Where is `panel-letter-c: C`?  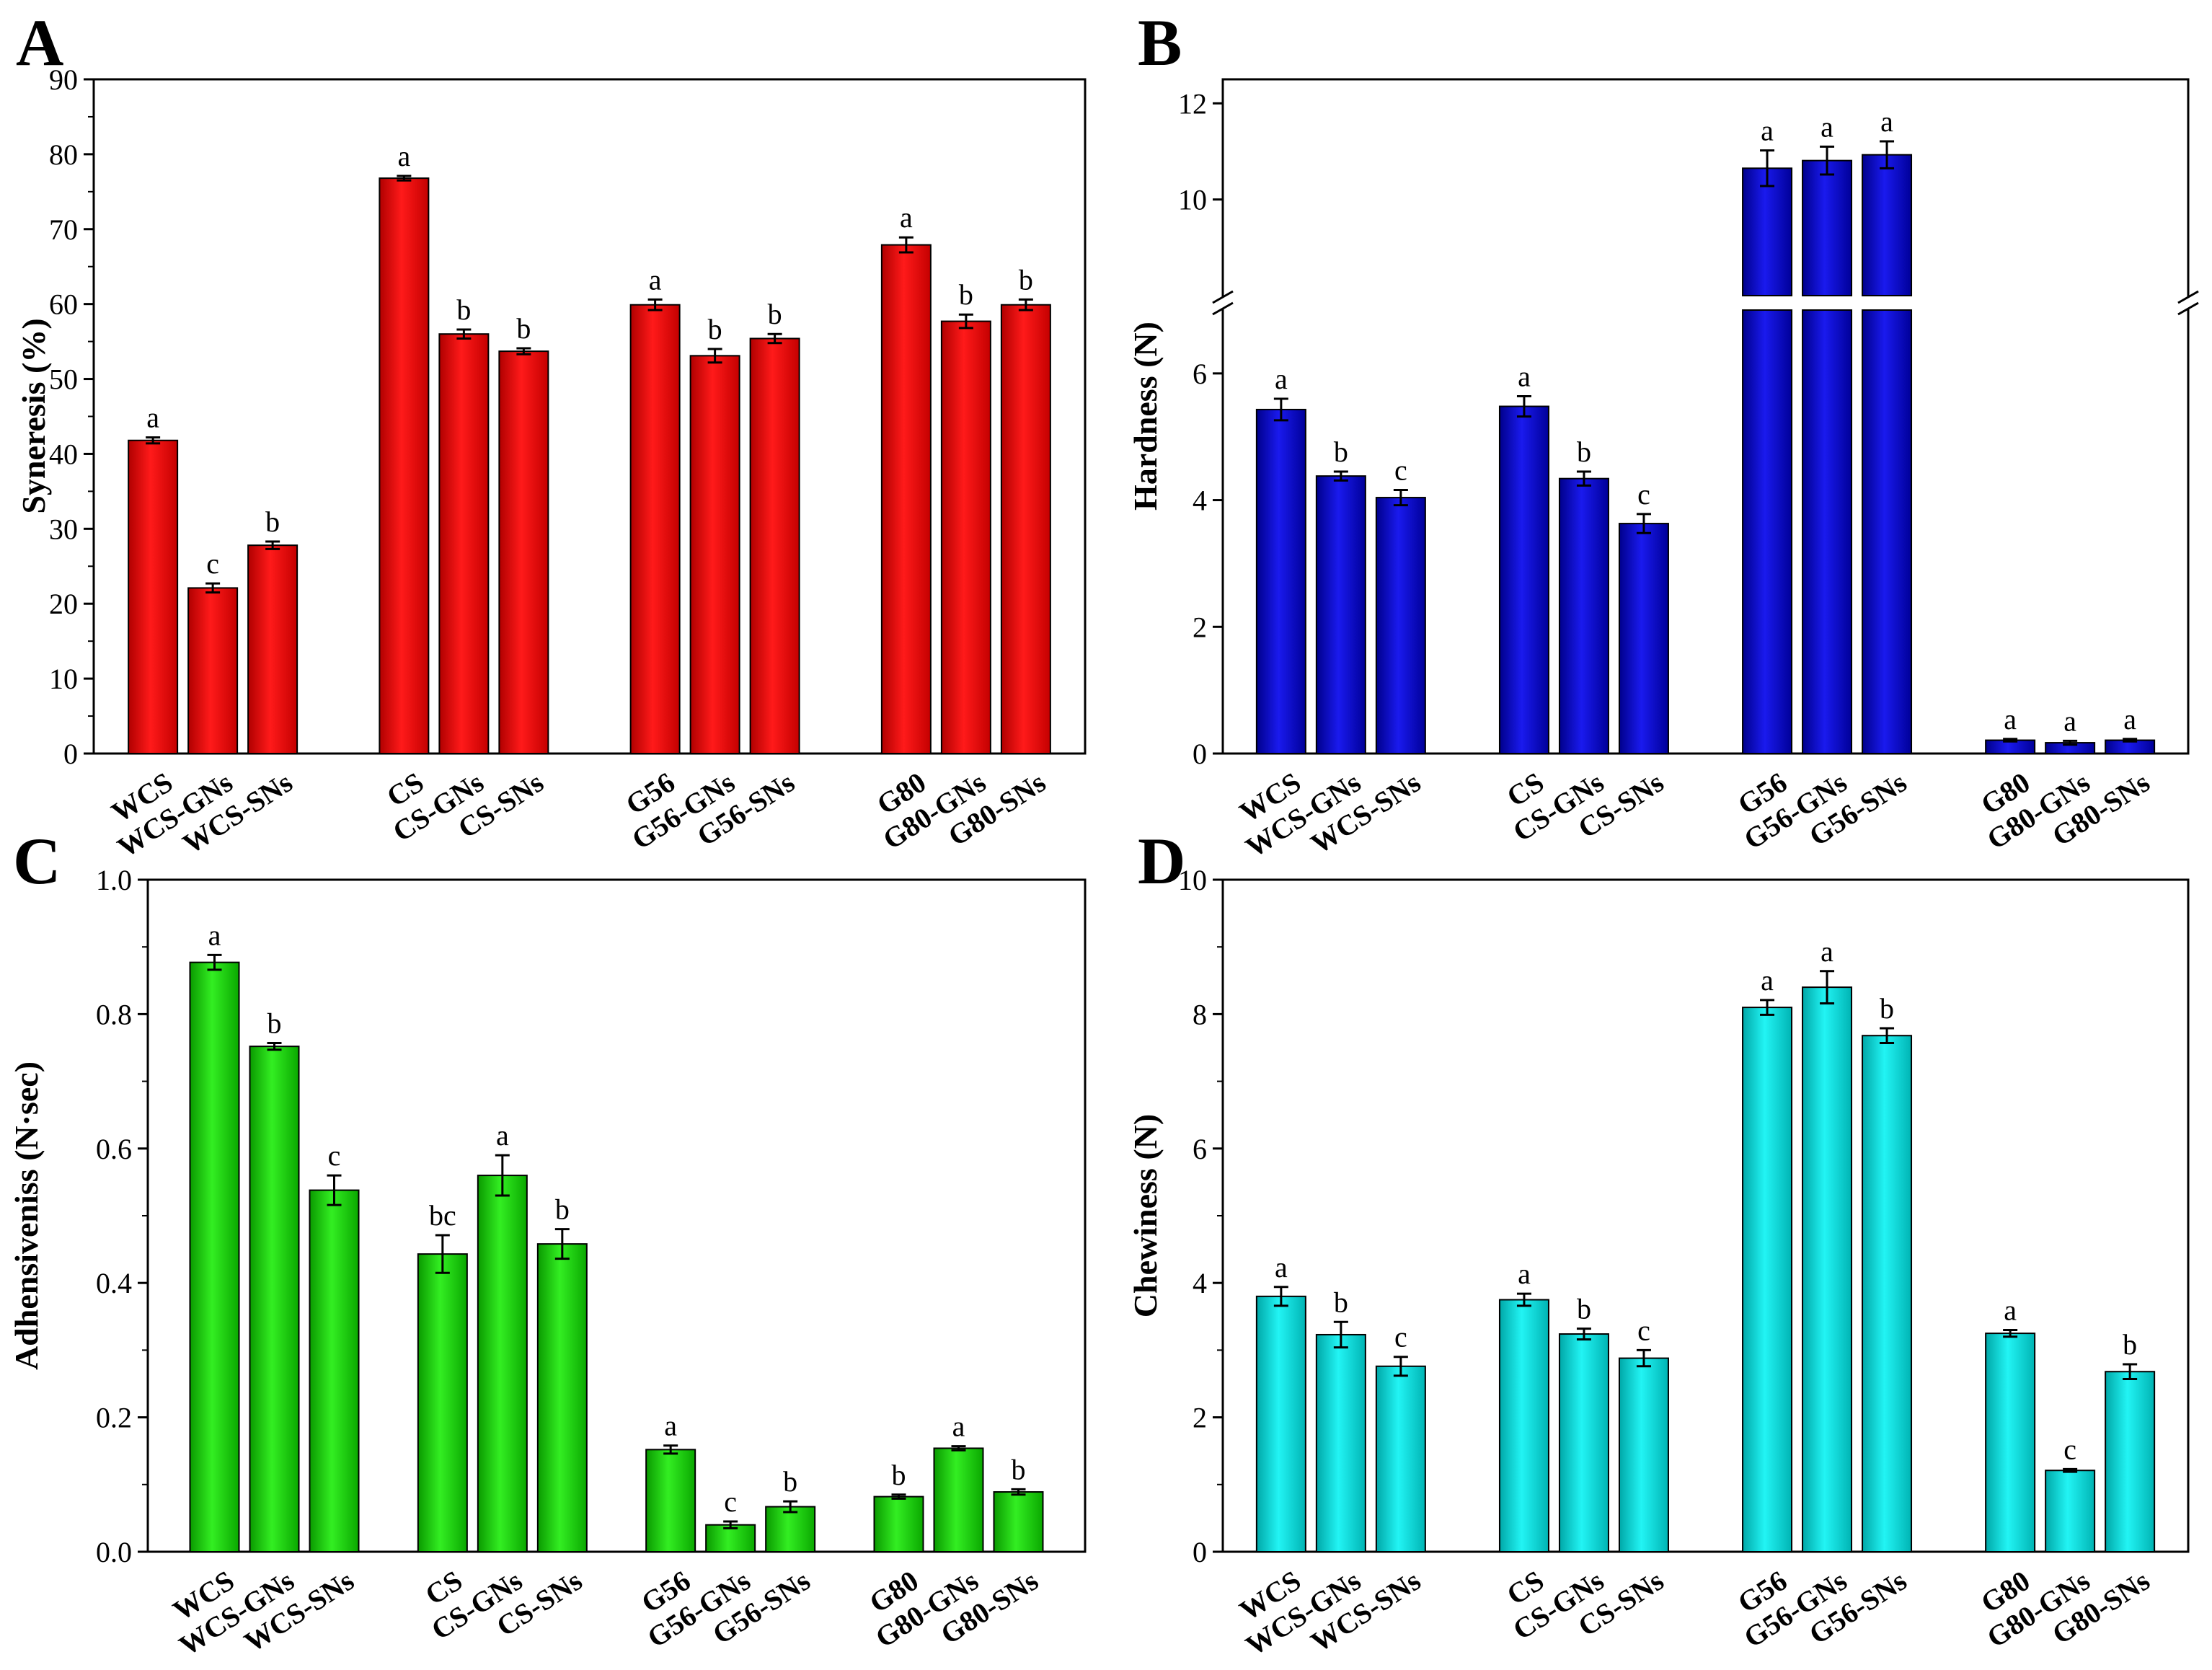
panel-letter-c: C is located at coordinates (37, 861).